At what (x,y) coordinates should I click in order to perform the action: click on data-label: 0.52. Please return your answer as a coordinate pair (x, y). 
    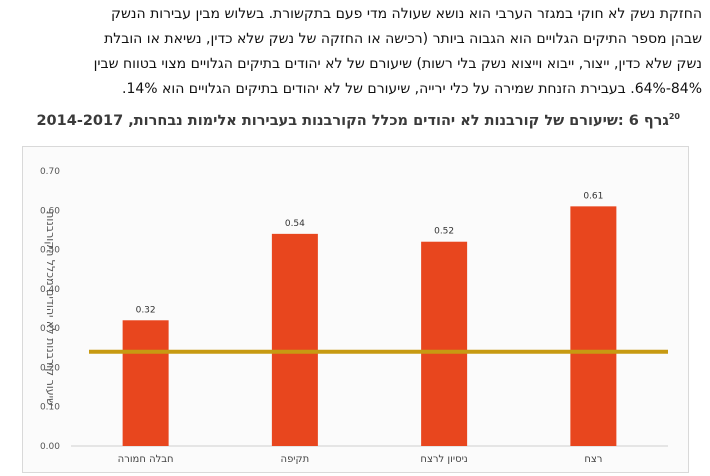
    Looking at the image, I should click on (444, 232).